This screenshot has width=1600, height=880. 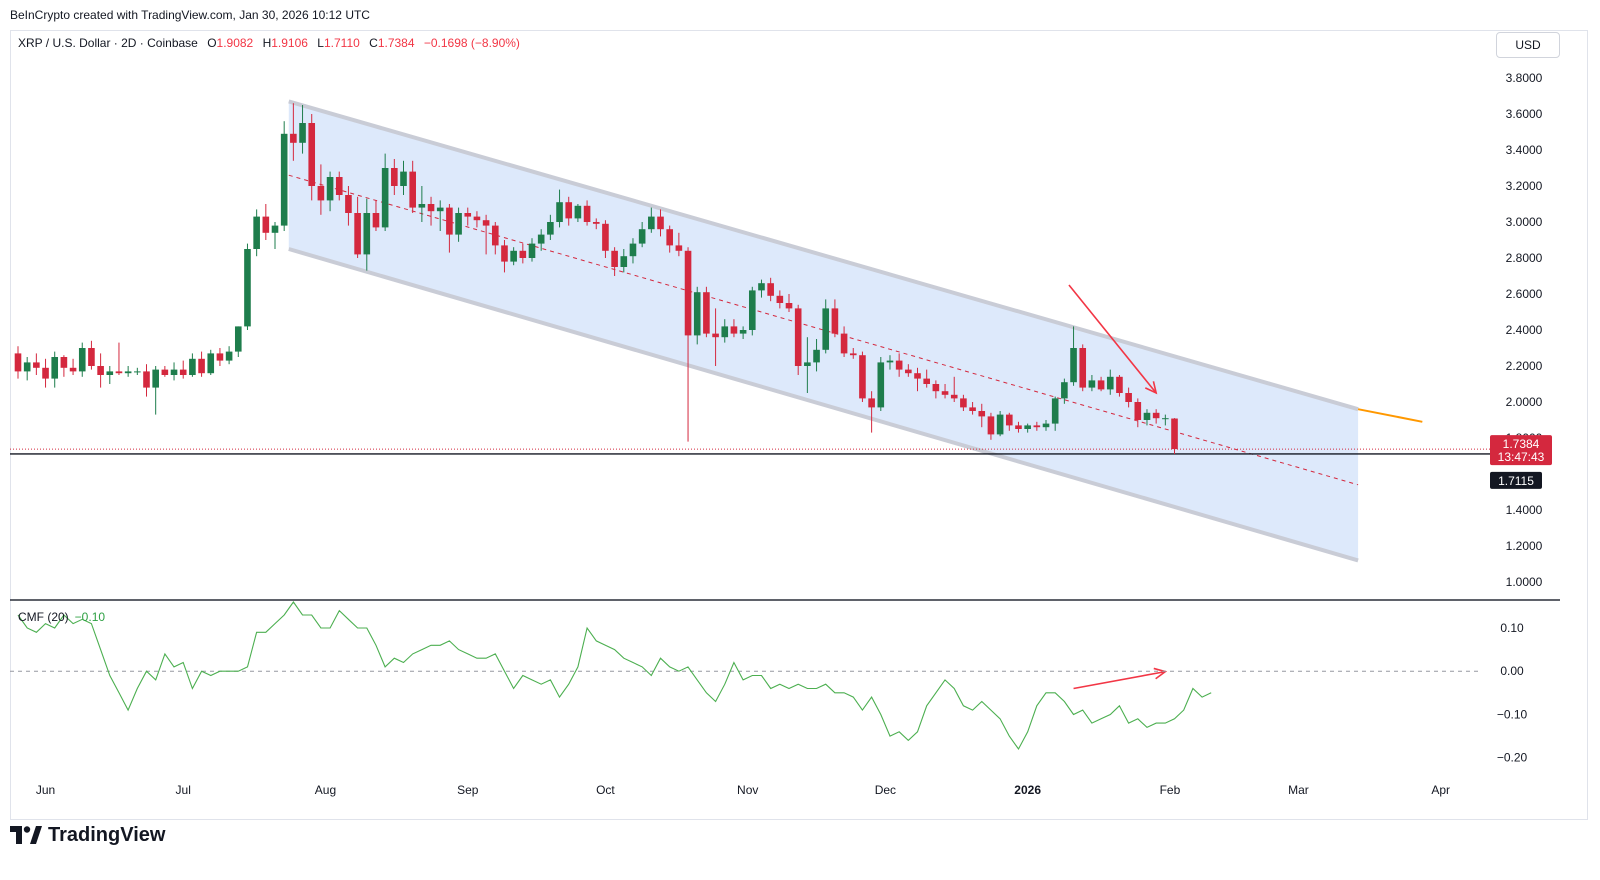 I want to click on cmf-tick-label: 0.10, so click(x=1512, y=628).